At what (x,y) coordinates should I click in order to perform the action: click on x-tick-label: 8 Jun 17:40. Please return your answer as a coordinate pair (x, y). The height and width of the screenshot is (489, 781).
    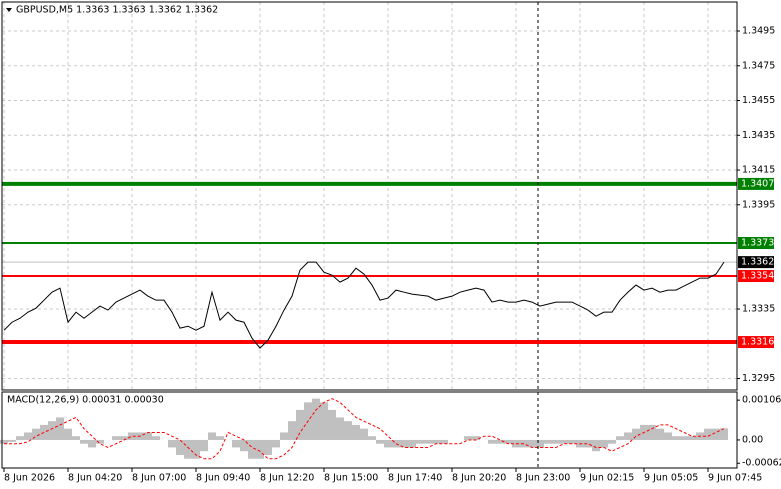
    Looking at the image, I should click on (415, 478).